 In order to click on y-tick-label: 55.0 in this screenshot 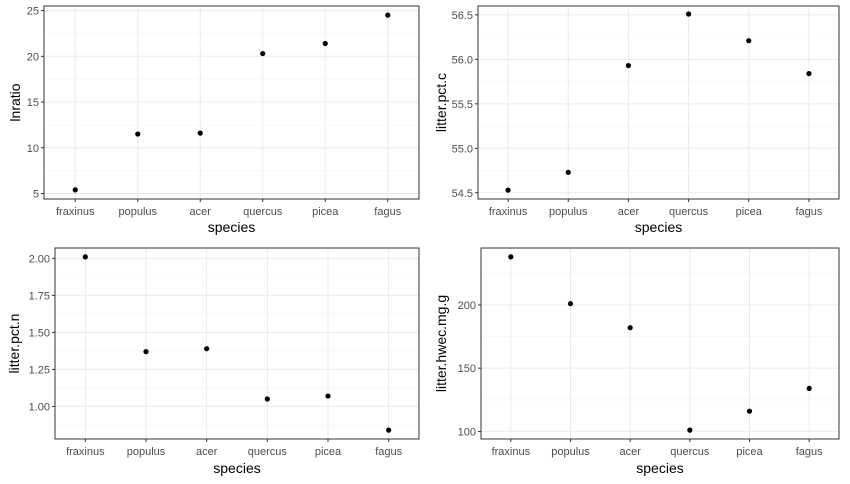, I will do `click(462, 149)`.